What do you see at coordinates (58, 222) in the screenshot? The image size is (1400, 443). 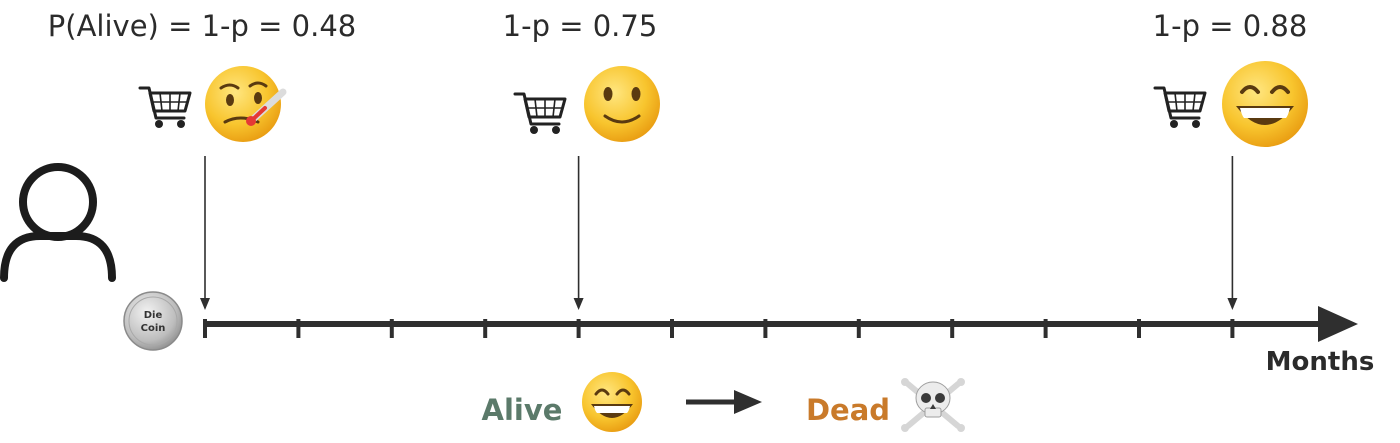 I see `user-outline-icon` at bounding box center [58, 222].